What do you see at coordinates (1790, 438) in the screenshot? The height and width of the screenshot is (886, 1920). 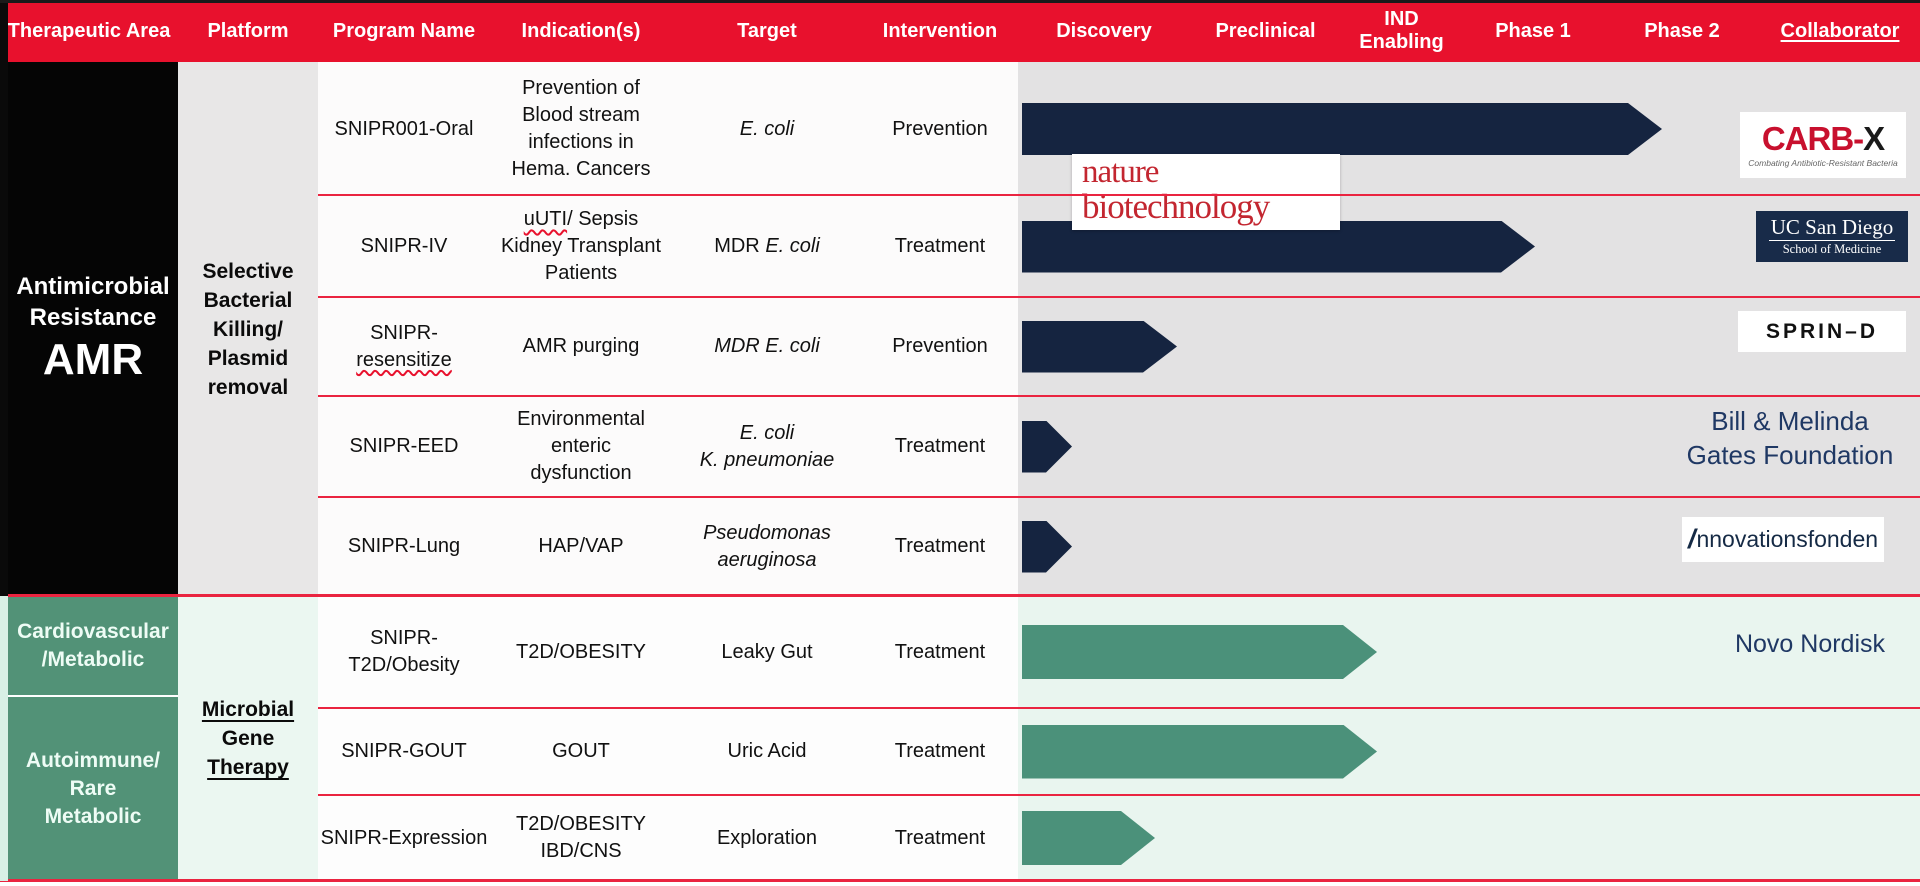 I see `gates-foundation-logo: Bill & Melinda Gates Foundation` at bounding box center [1790, 438].